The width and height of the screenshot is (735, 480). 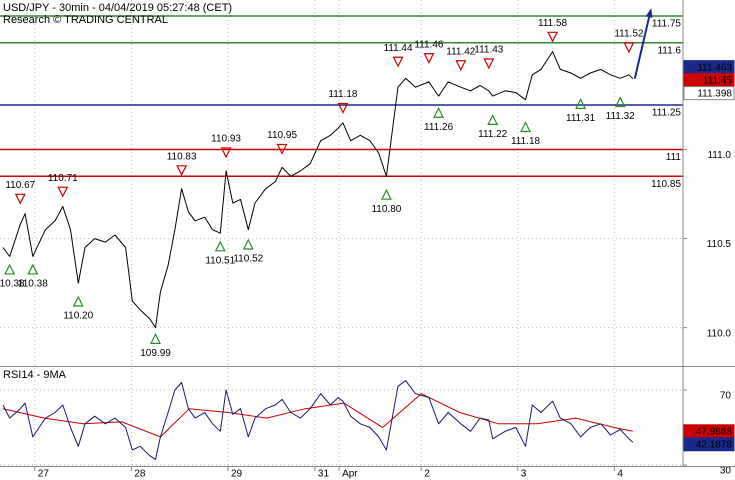 I want to click on level-label: 111.25, so click(x=667, y=113).